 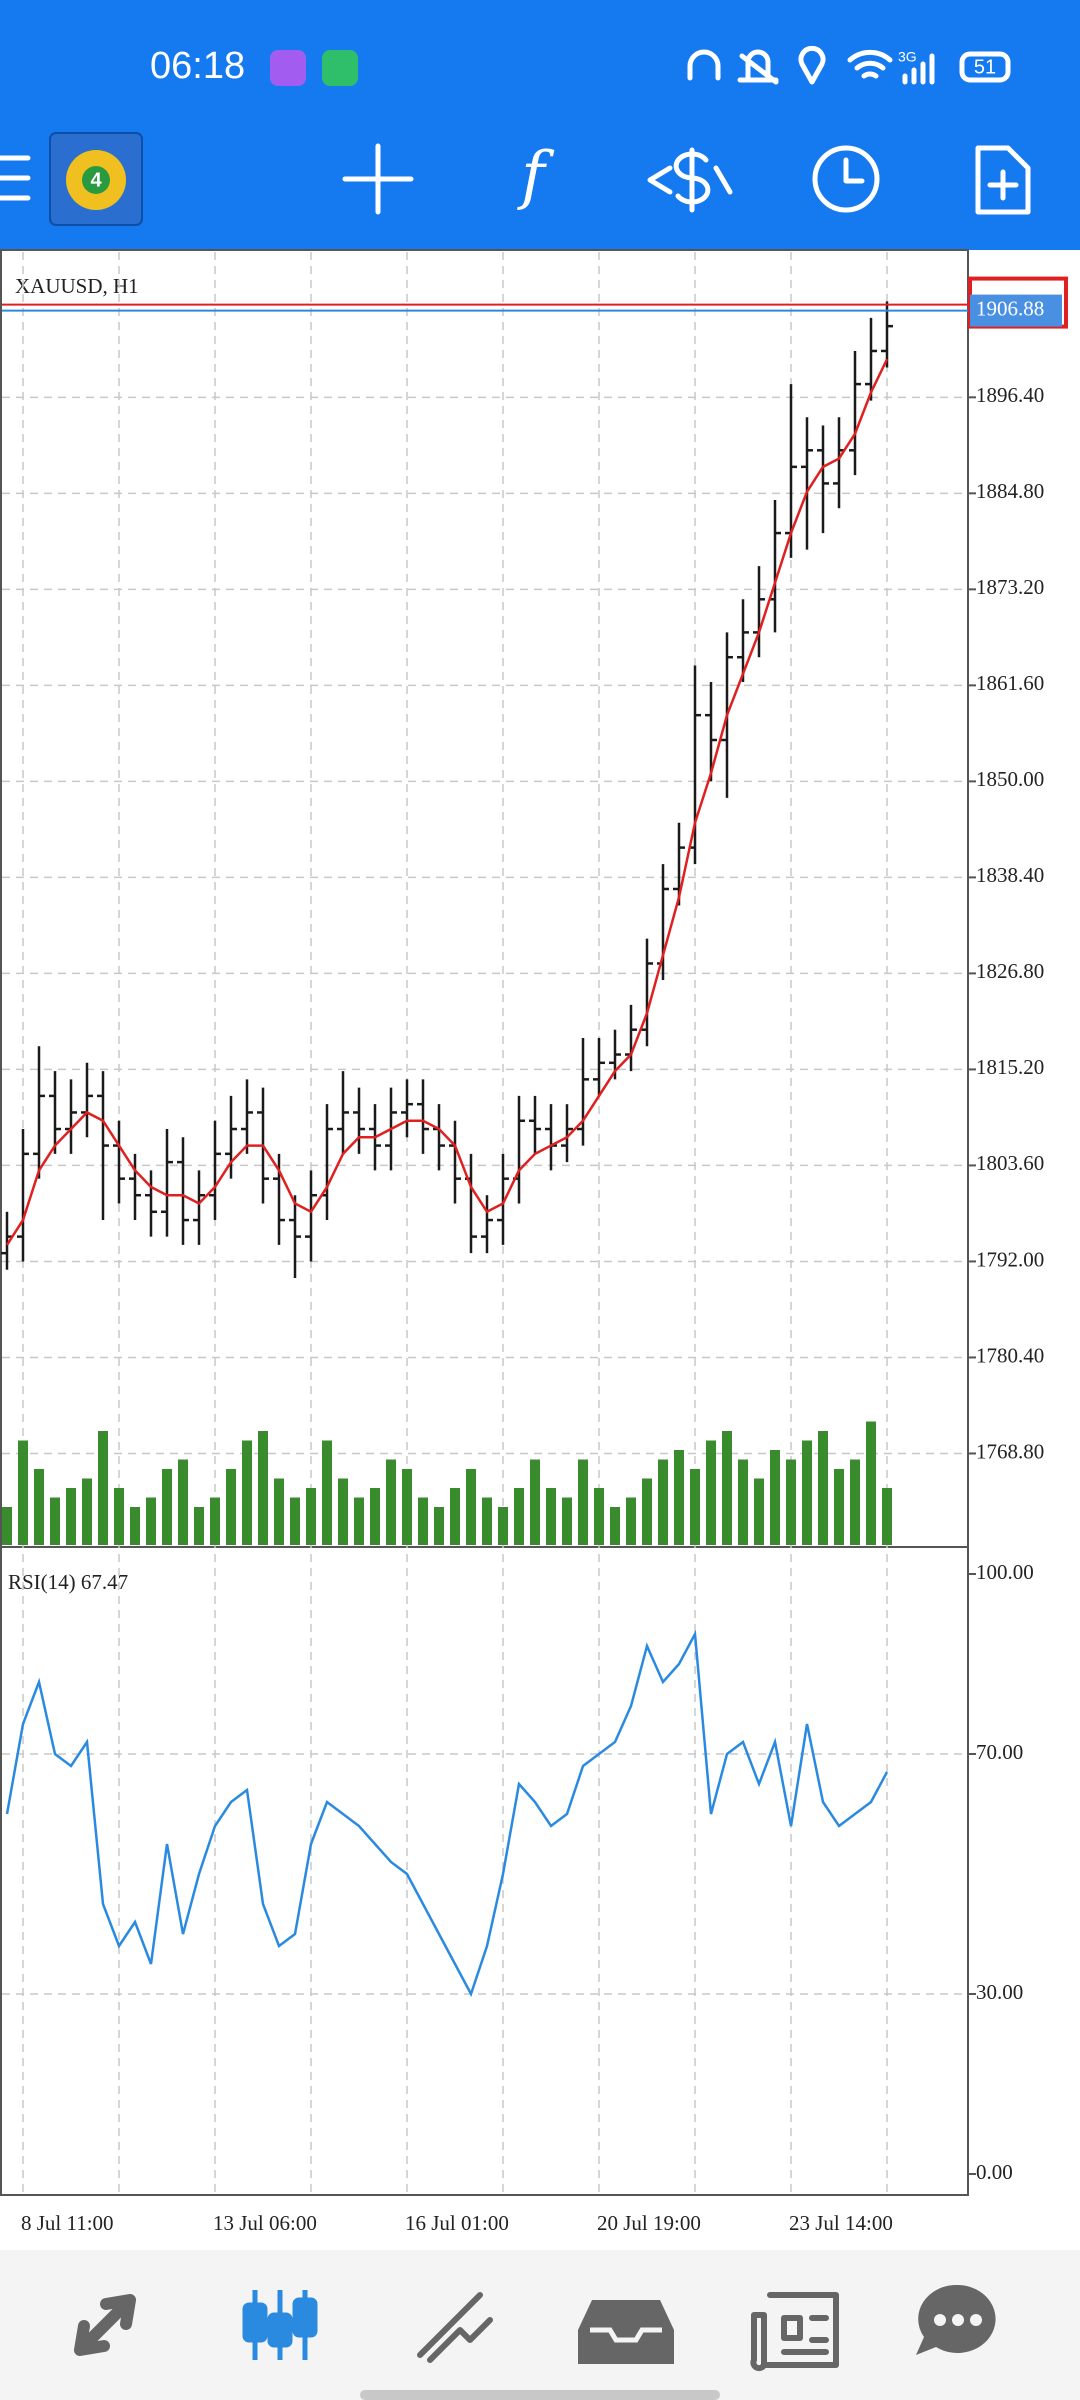 I want to click on chart-title: XAUUSD, H1, so click(x=77, y=286).